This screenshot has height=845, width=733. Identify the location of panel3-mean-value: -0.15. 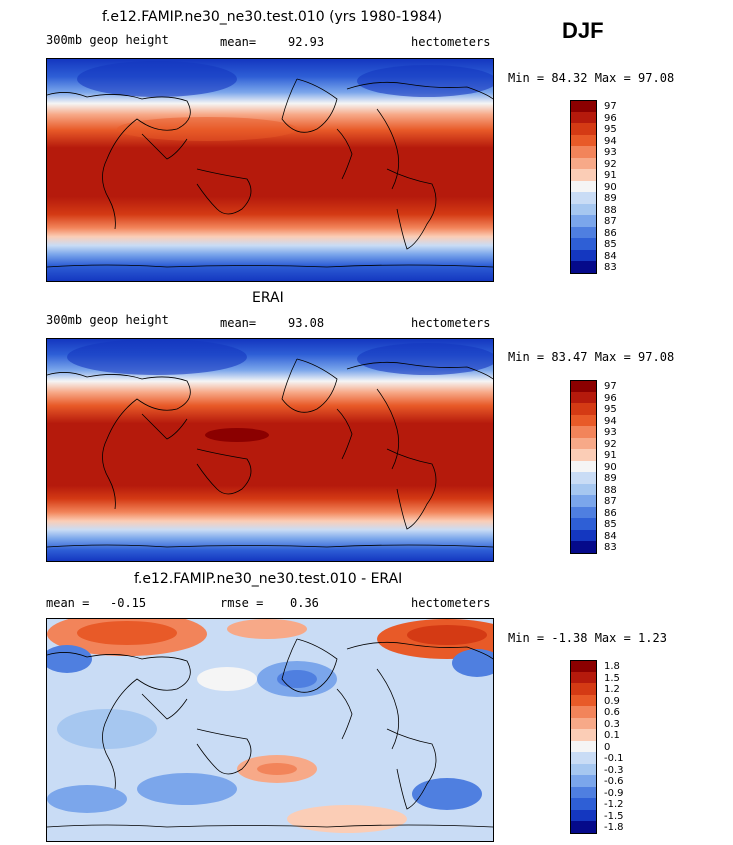
(128, 603).